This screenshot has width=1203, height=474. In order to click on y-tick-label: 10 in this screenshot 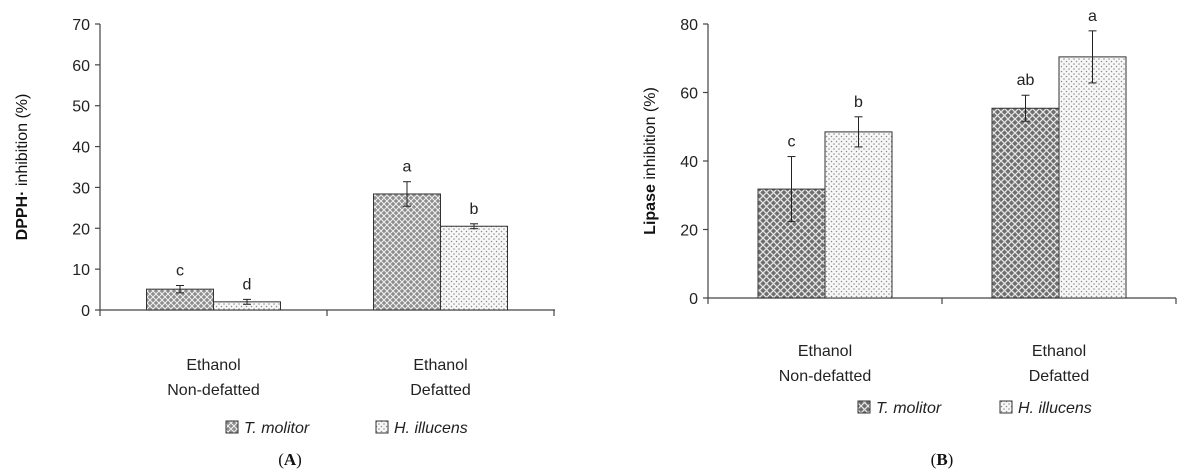, I will do `click(81, 270)`.